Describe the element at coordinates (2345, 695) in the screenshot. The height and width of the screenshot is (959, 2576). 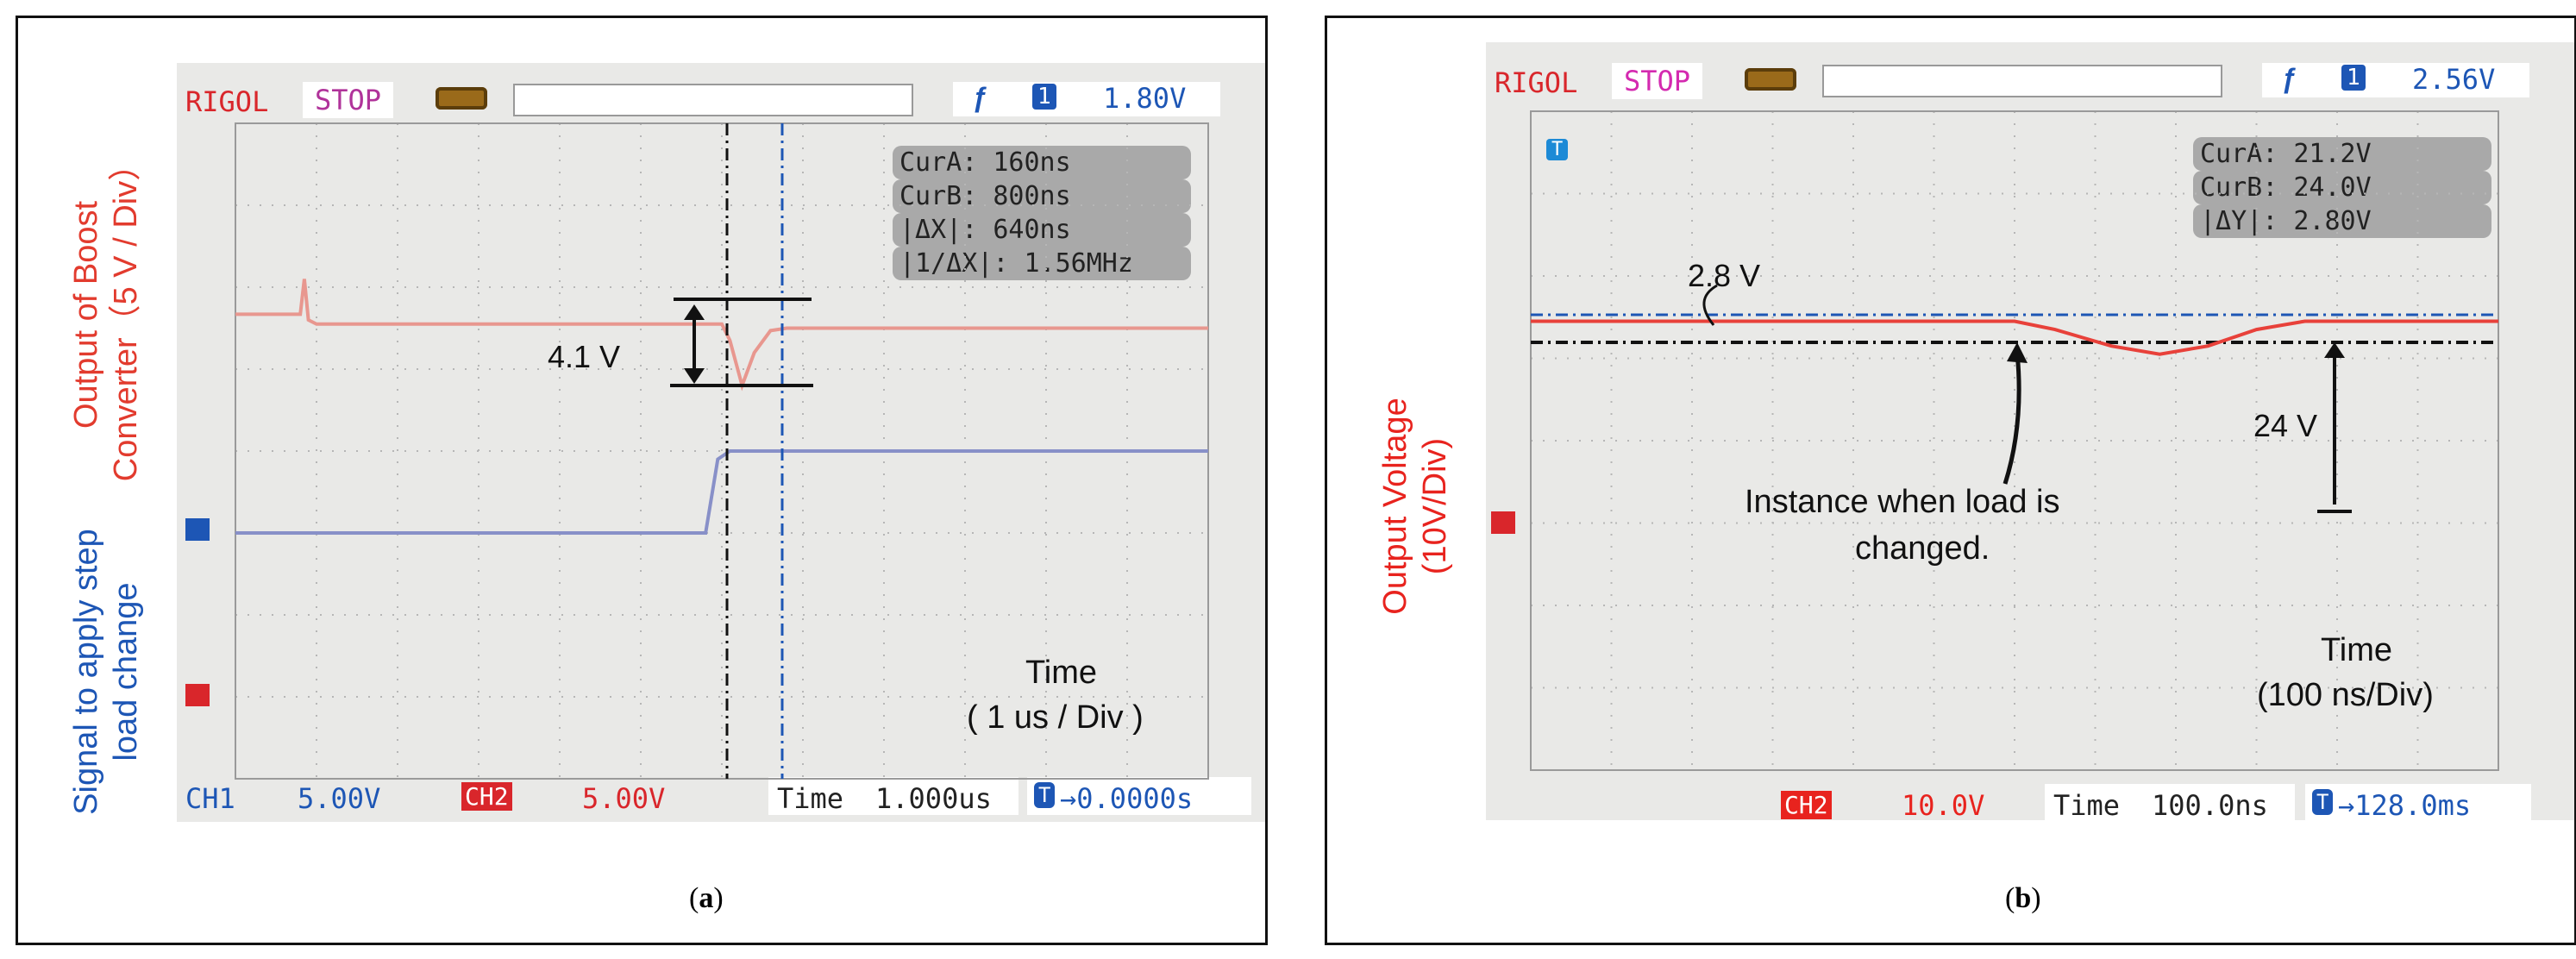
I see `time-note-line2: (100 ns/Div)` at that location.